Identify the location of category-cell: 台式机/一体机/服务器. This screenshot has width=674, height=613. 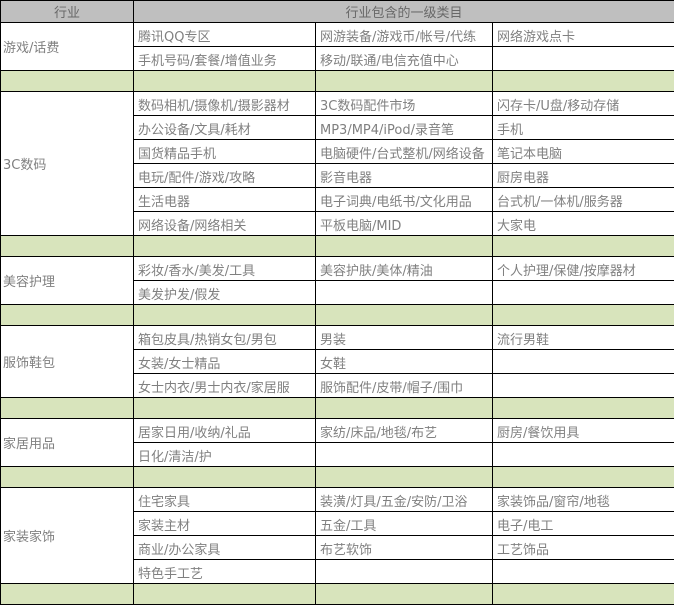
(583, 199).